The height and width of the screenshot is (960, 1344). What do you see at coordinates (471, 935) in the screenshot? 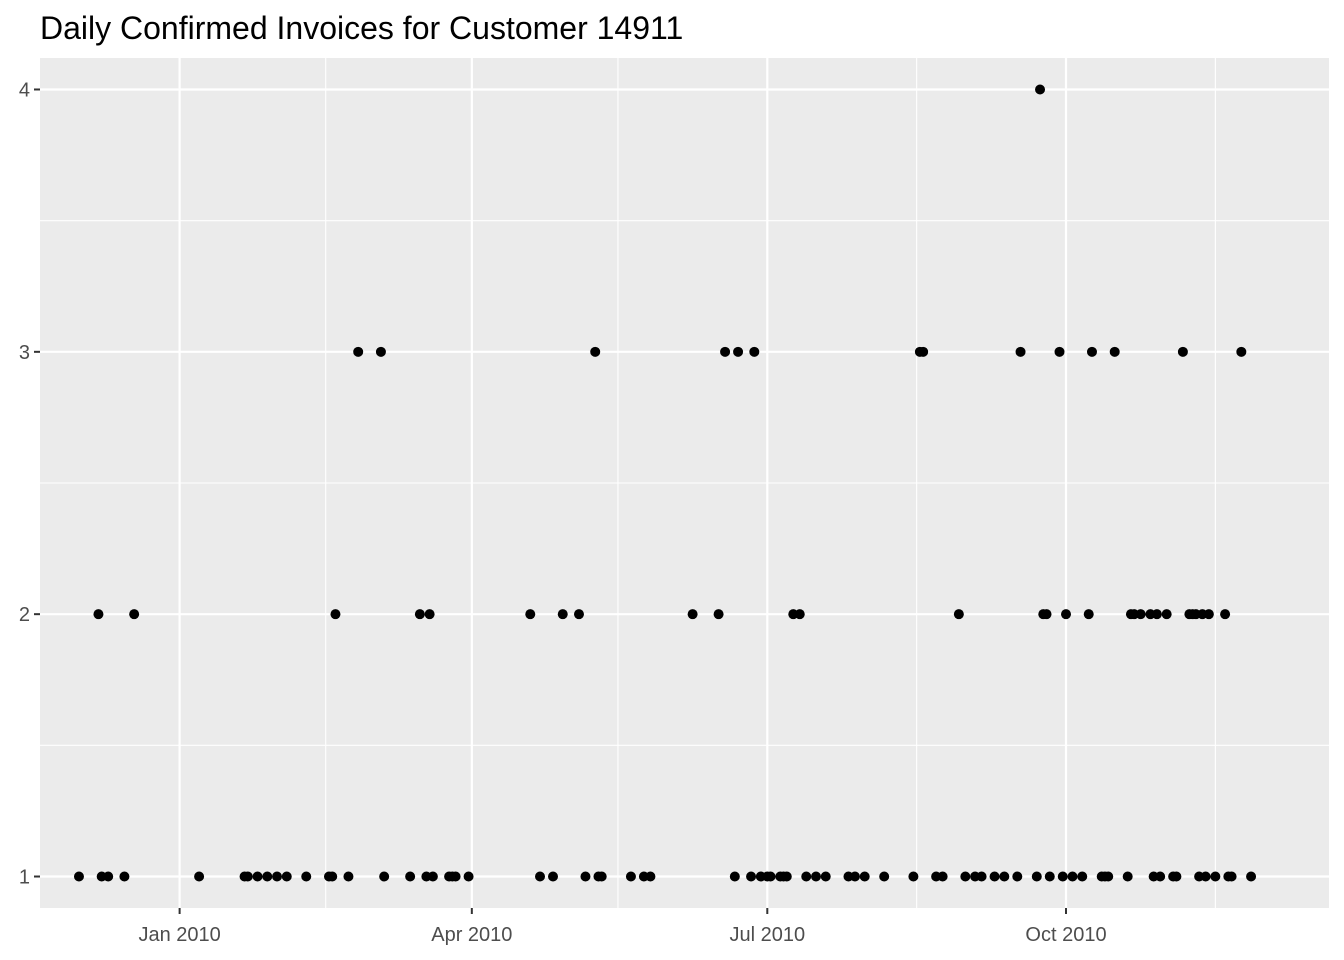
I see `x-tick-label: Apr 2010` at bounding box center [471, 935].